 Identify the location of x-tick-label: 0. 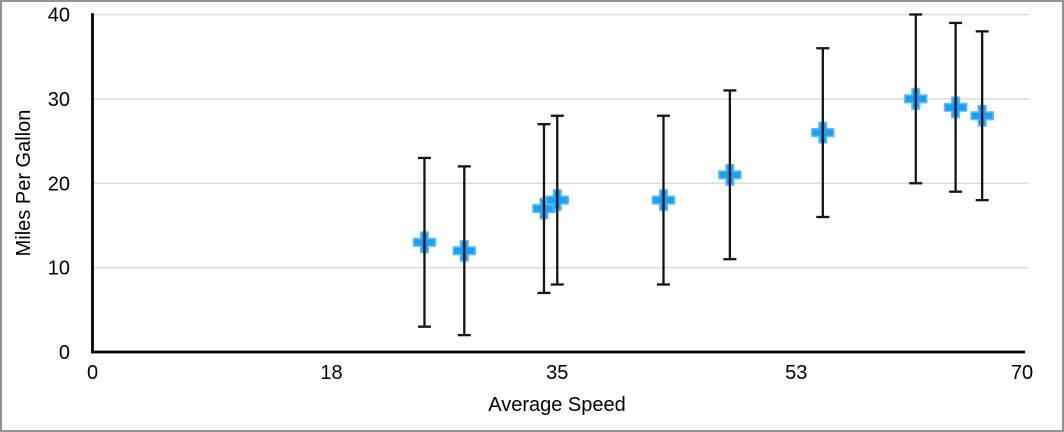
(92, 373).